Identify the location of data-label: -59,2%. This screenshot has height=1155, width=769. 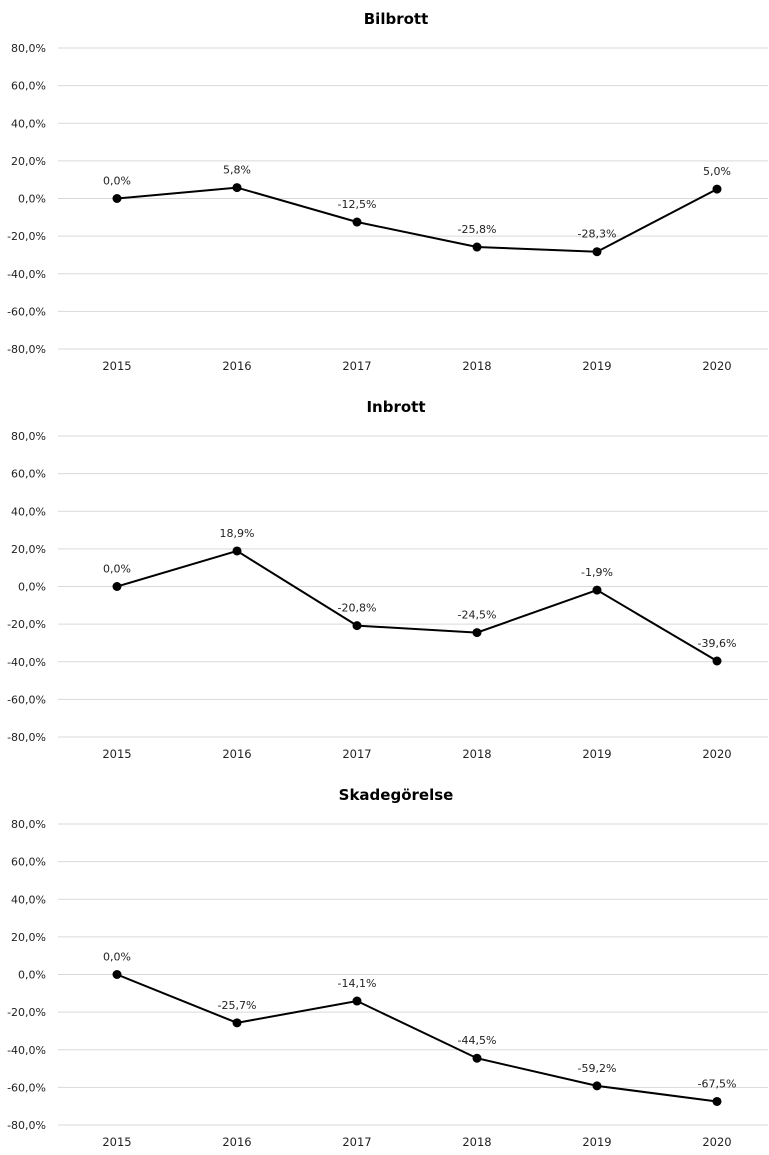
(597, 1068).